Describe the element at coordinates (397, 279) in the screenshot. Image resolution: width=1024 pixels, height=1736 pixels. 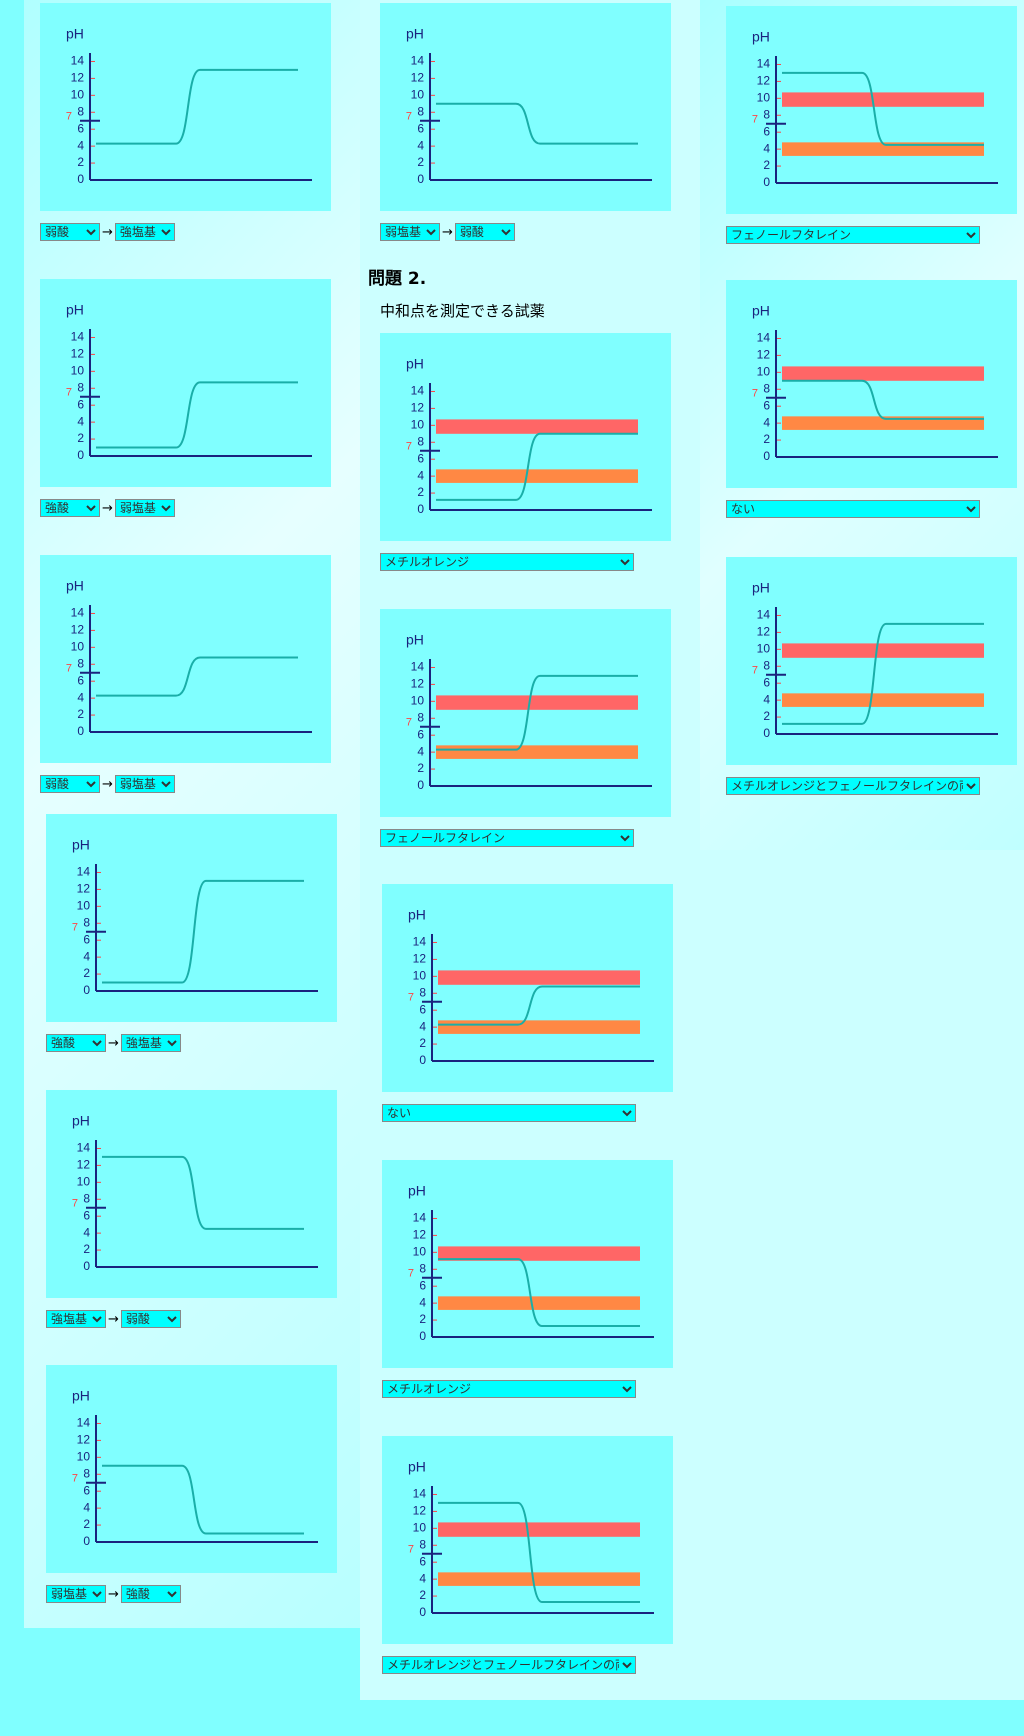
I see `heading: 問題 2.` at that location.